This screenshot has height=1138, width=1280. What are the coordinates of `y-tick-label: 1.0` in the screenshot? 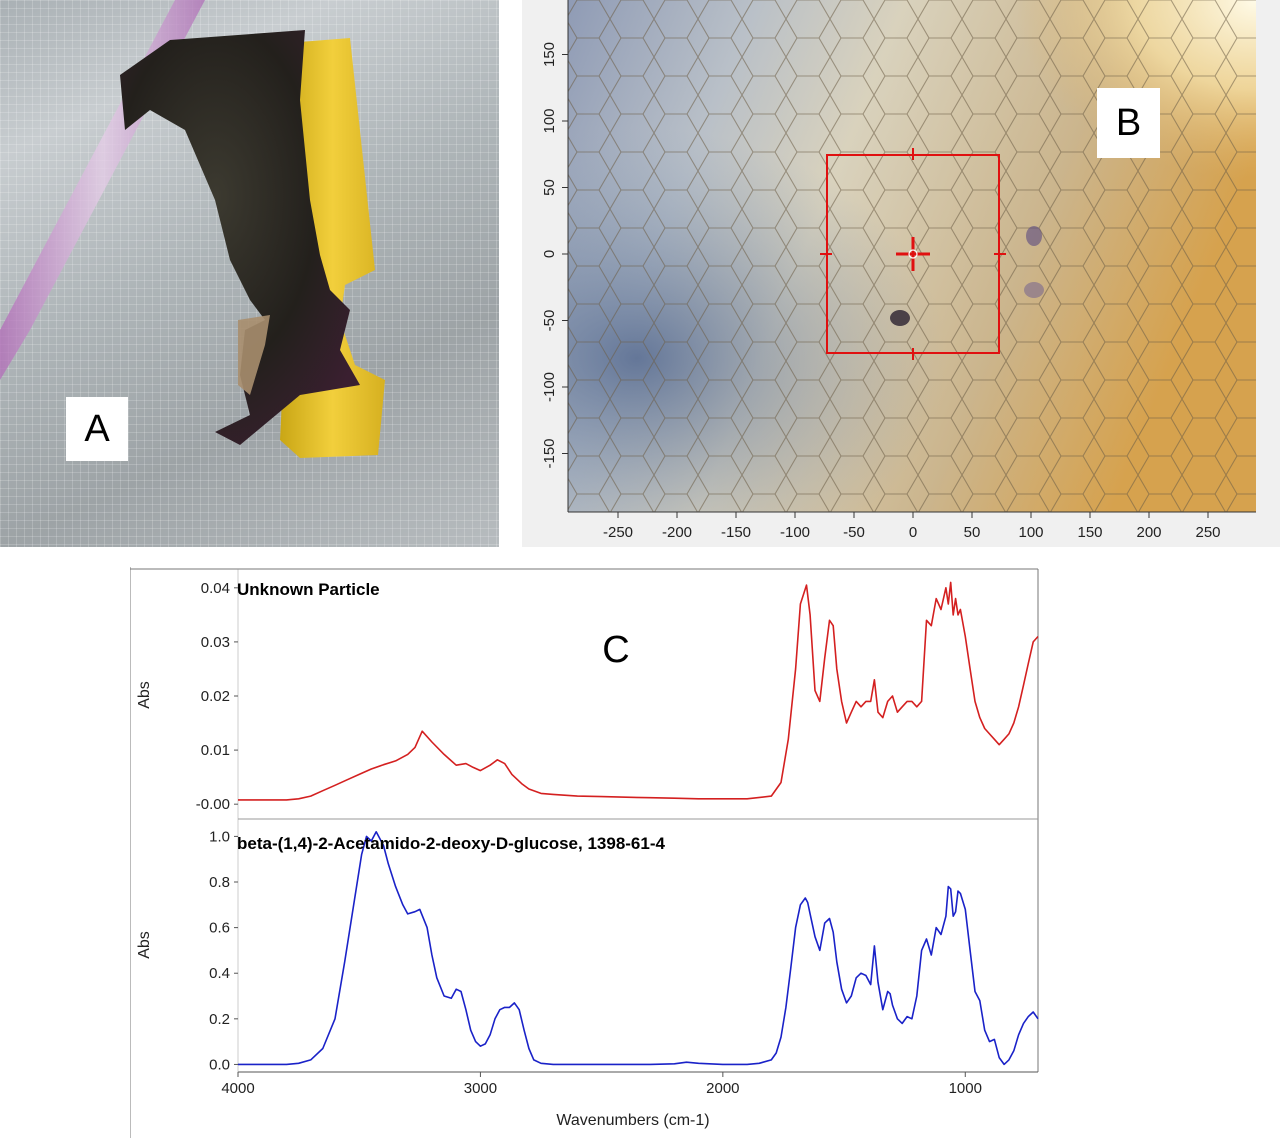 It's located at (219, 836).